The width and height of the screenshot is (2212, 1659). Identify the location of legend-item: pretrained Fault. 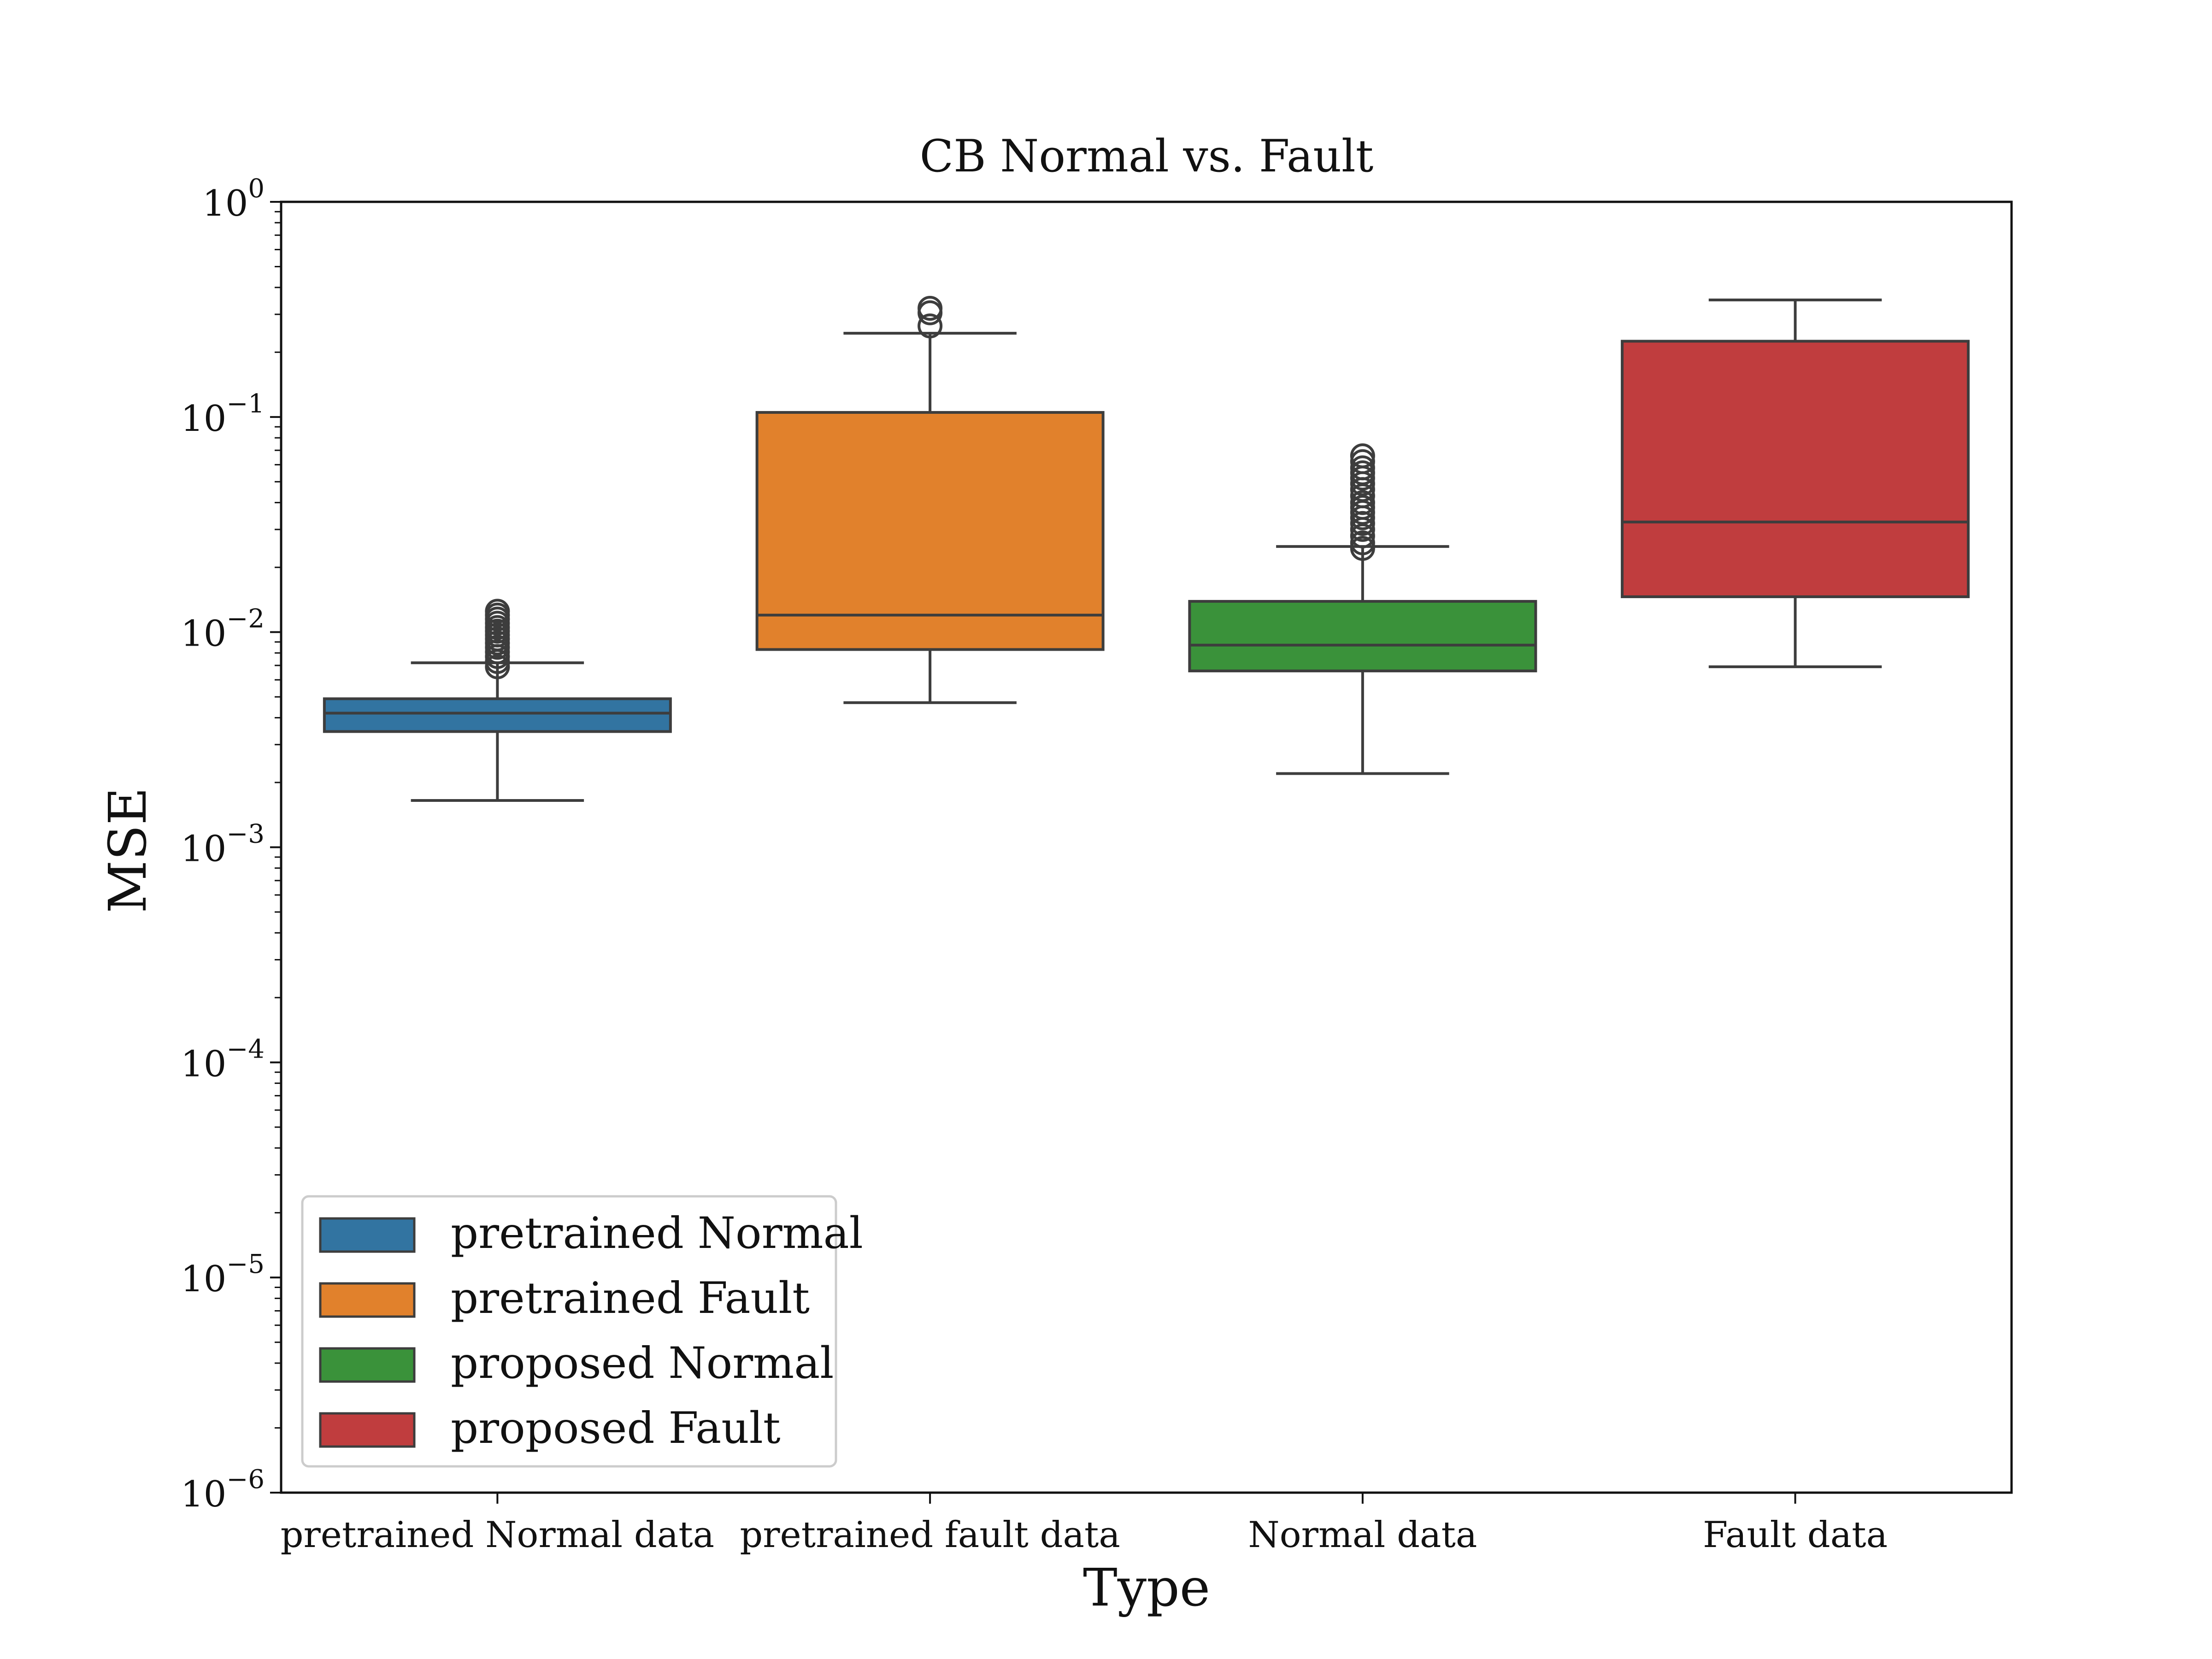
(564, 1298).